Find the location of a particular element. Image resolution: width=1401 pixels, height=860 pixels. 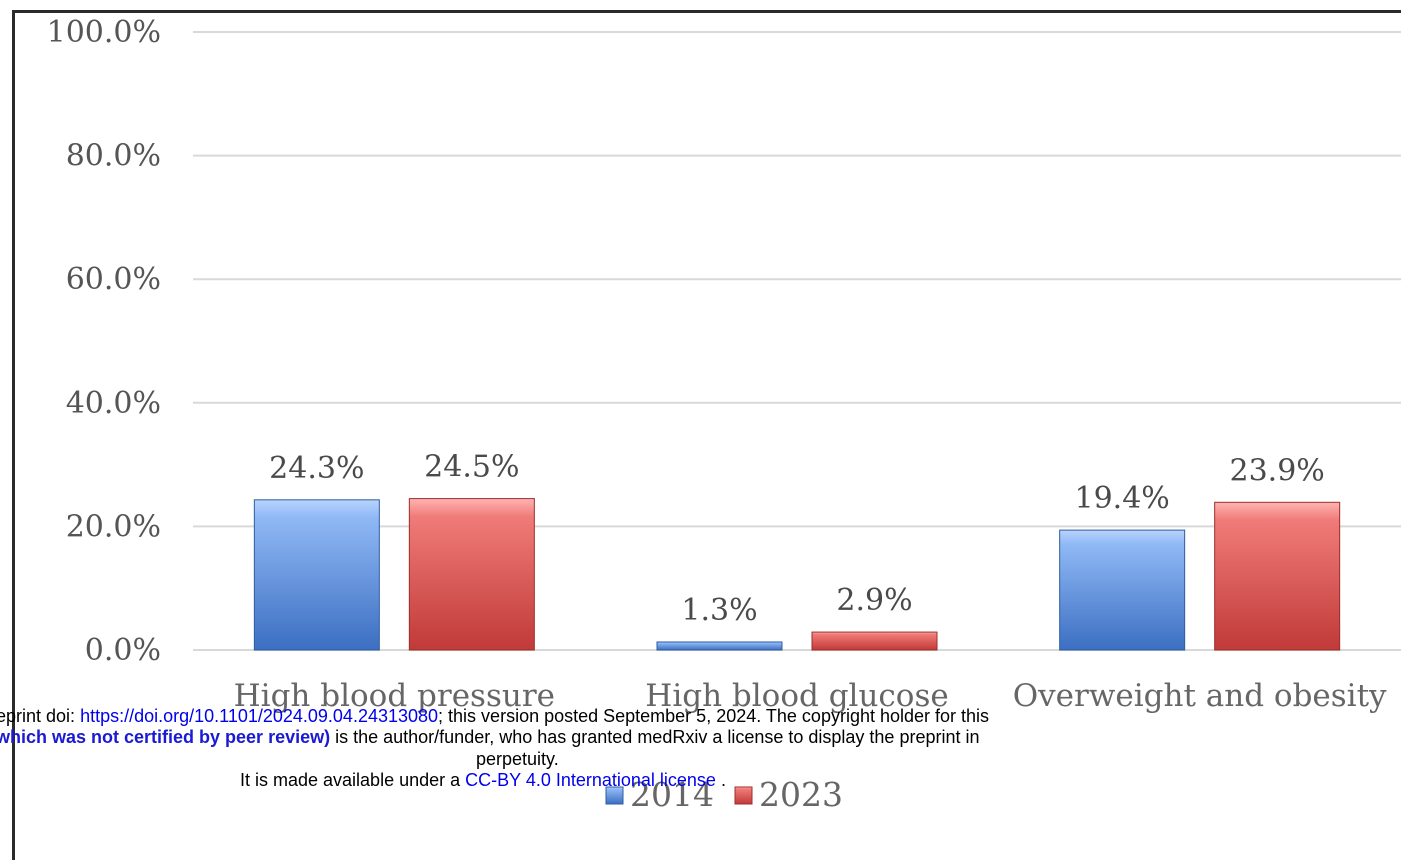

preprint-license-suffix: . is located at coordinates (720, 780).